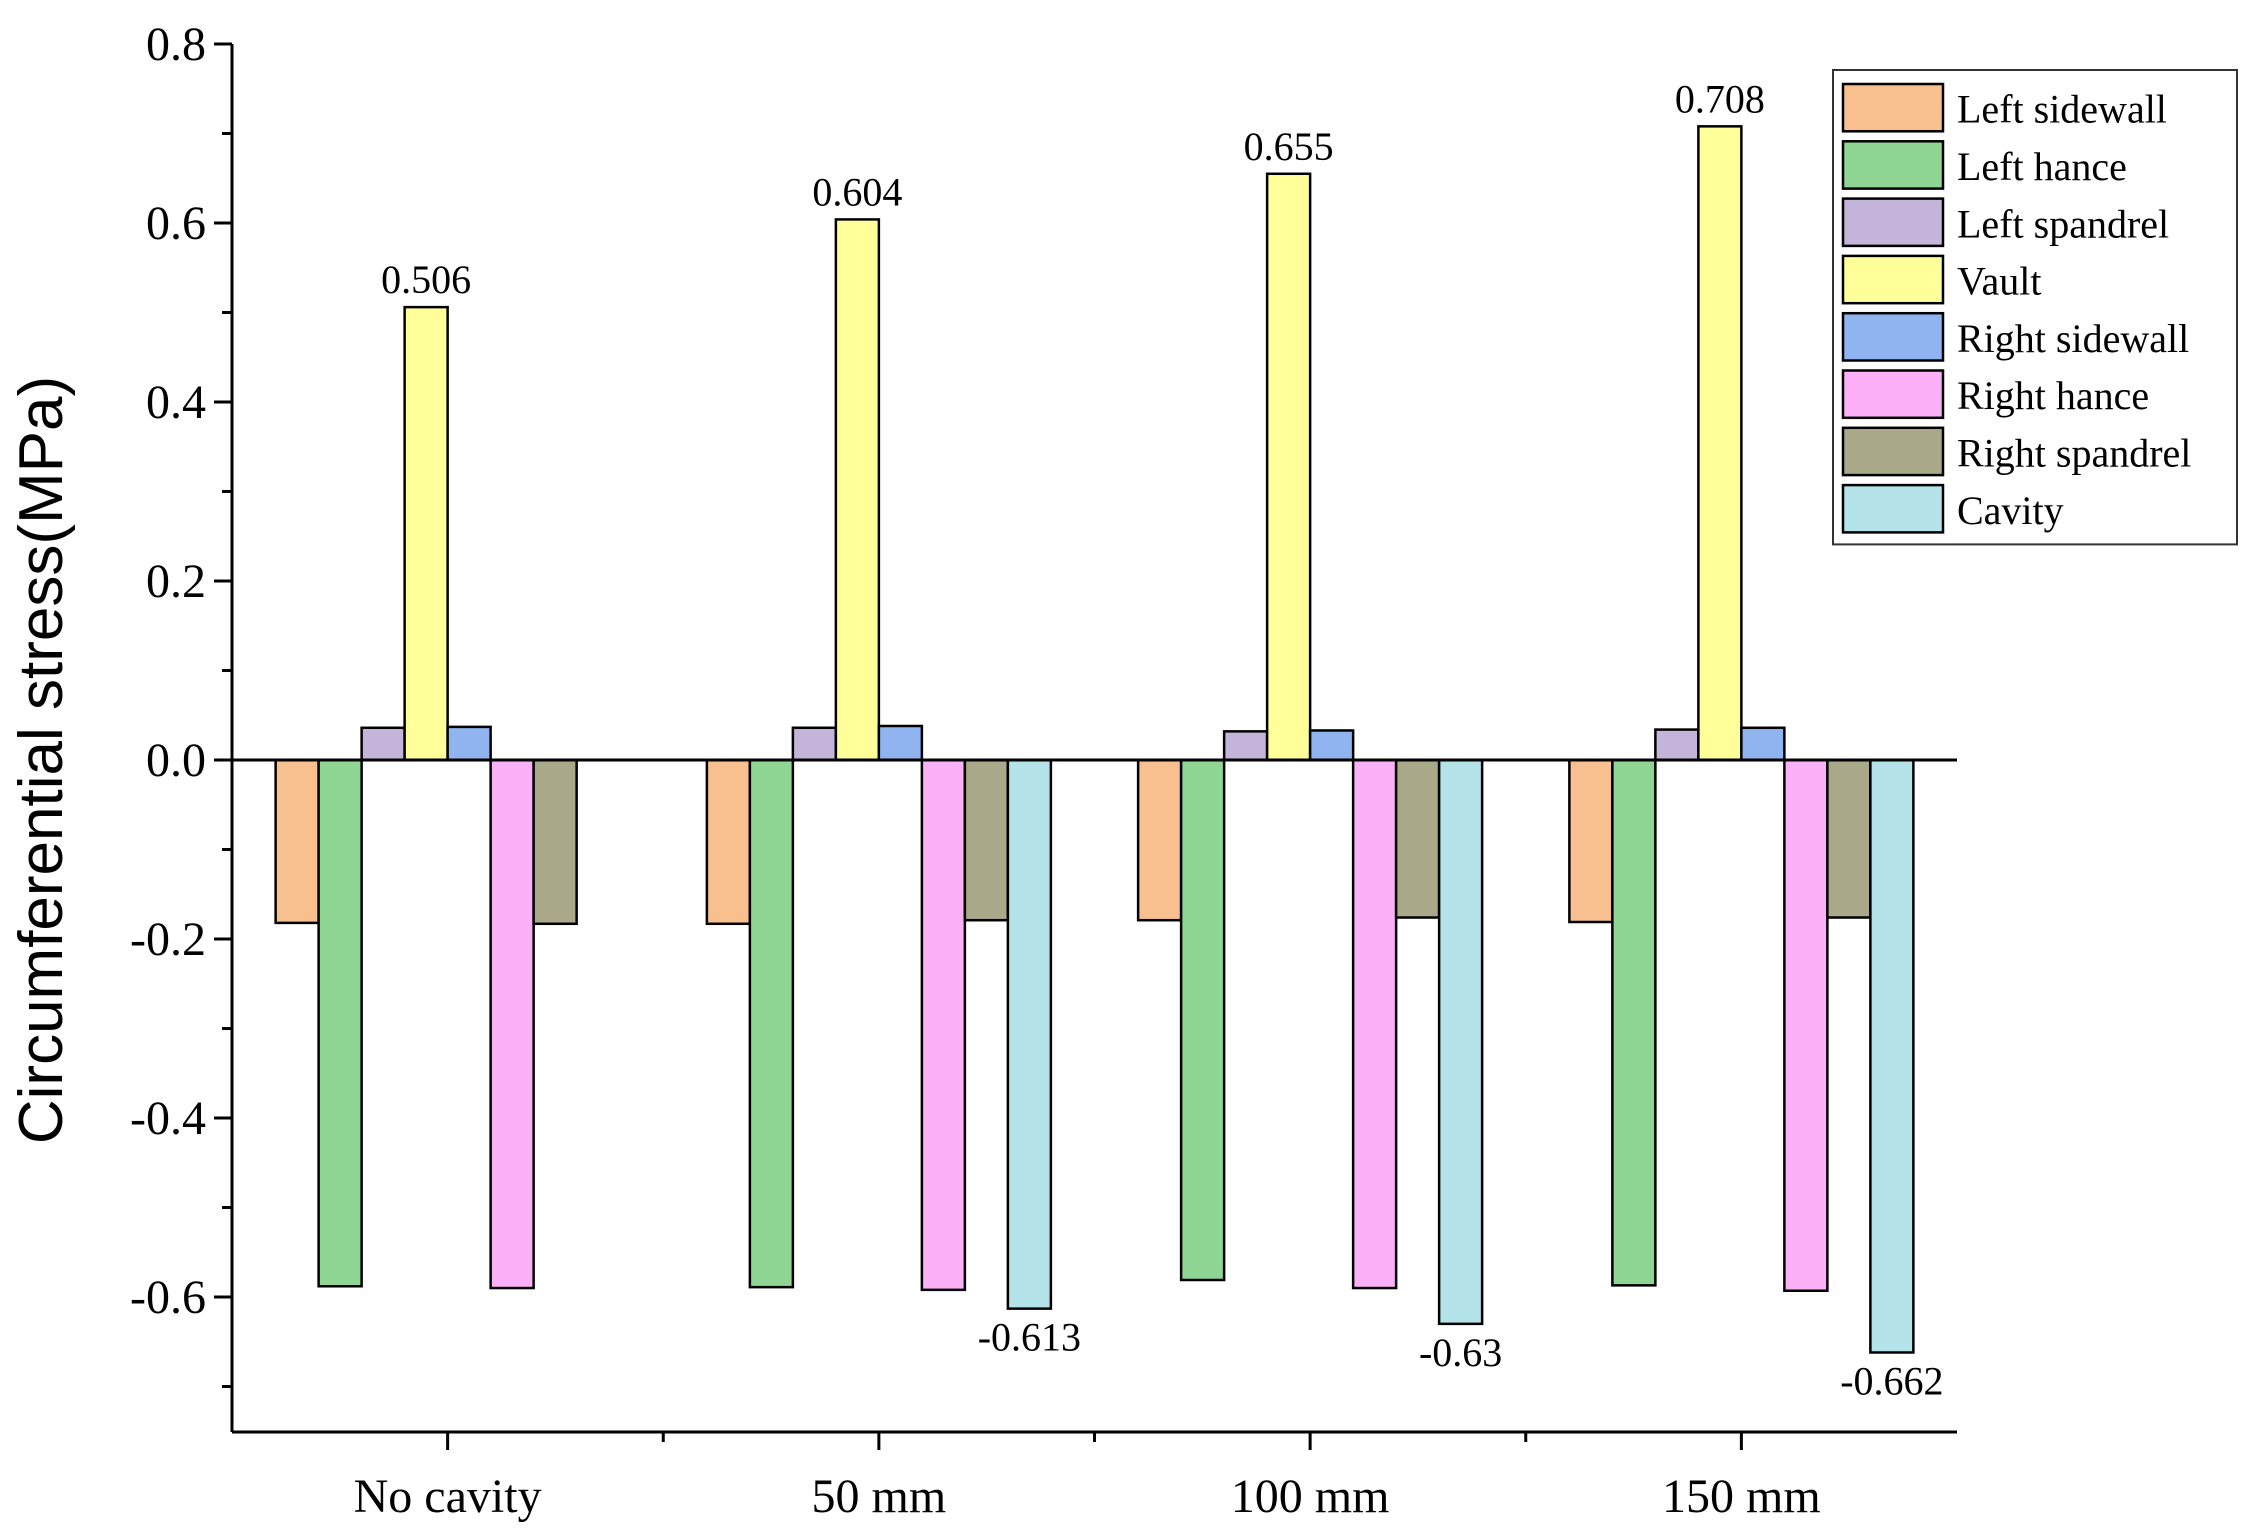 This screenshot has height=1530, width=2246. Describe the element at coordinates (176, 581) in the screenshot. I see `y-tick-label: 0.2` at that location.